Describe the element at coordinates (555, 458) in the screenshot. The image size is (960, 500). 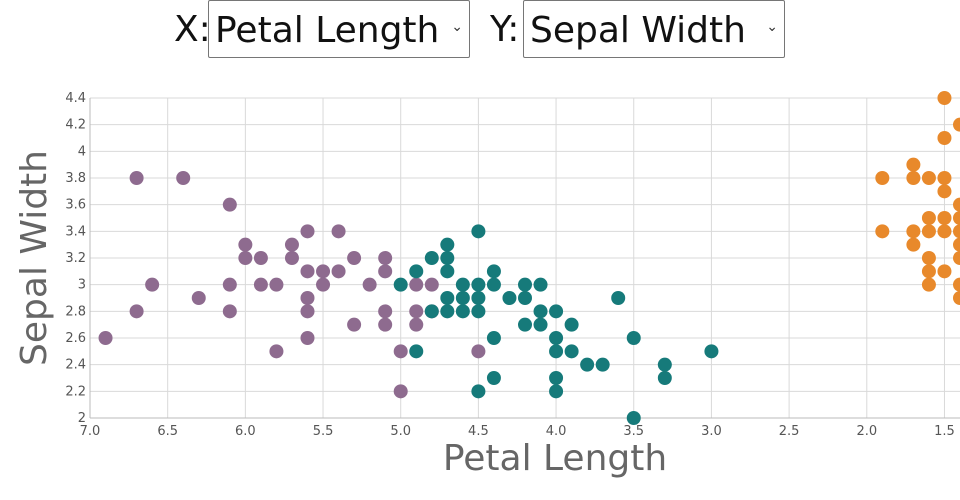
I see `x-axis-title: Petal Length` at that location.